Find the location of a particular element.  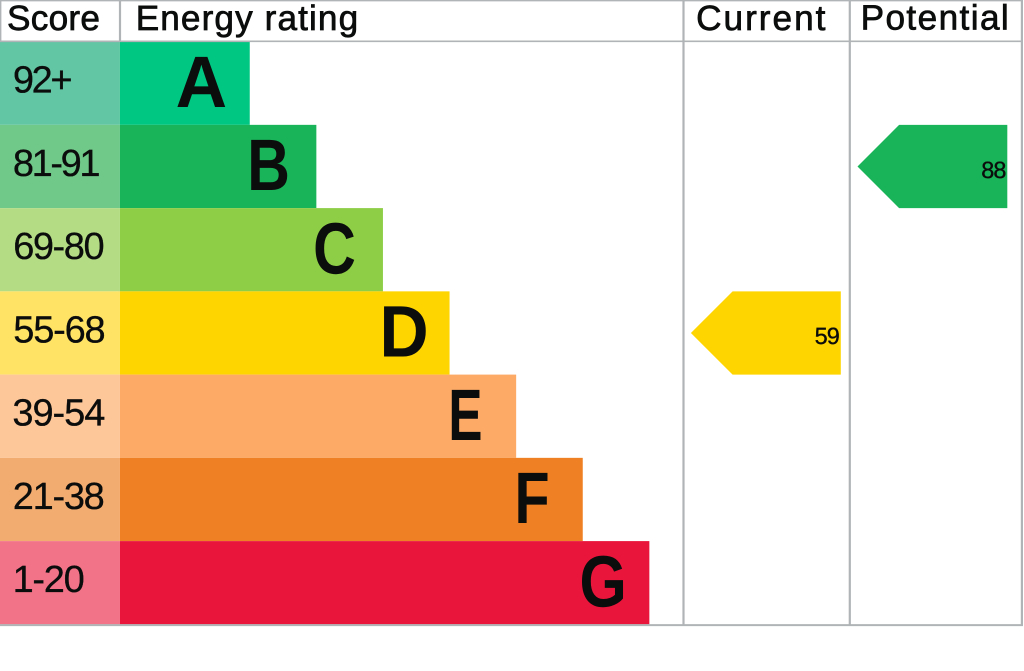

svg-text: Potential is located at coordinates (936, 18).